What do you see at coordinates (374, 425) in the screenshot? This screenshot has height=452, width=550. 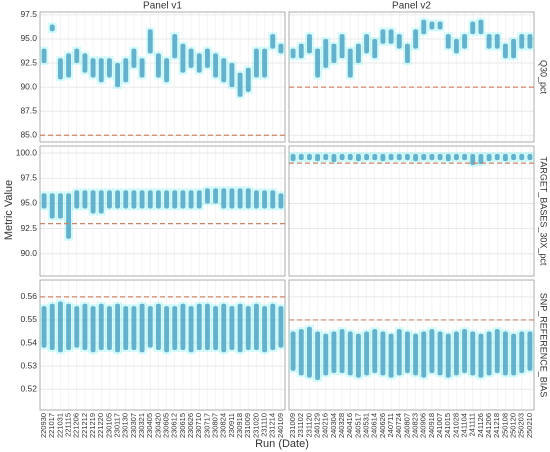 I see `x-tick-label: 240614` at bounding box center [374, 425].